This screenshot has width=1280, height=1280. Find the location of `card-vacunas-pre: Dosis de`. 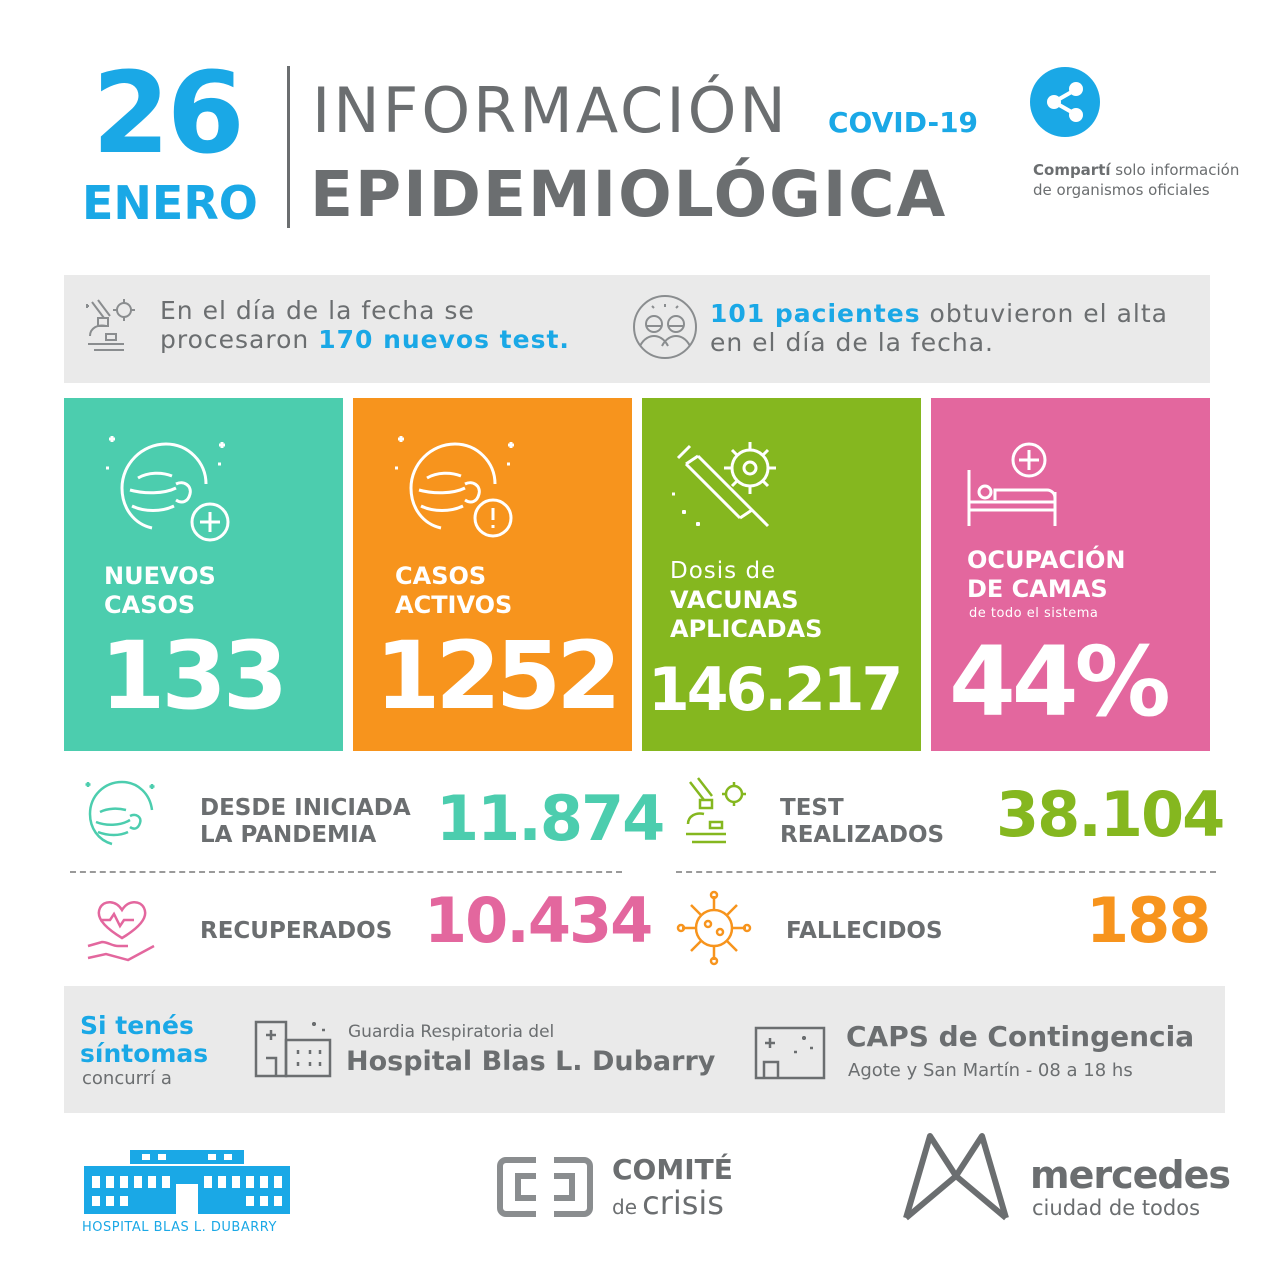

card-vacunas-pre: Dosis de is located at coordinates (723, 571).